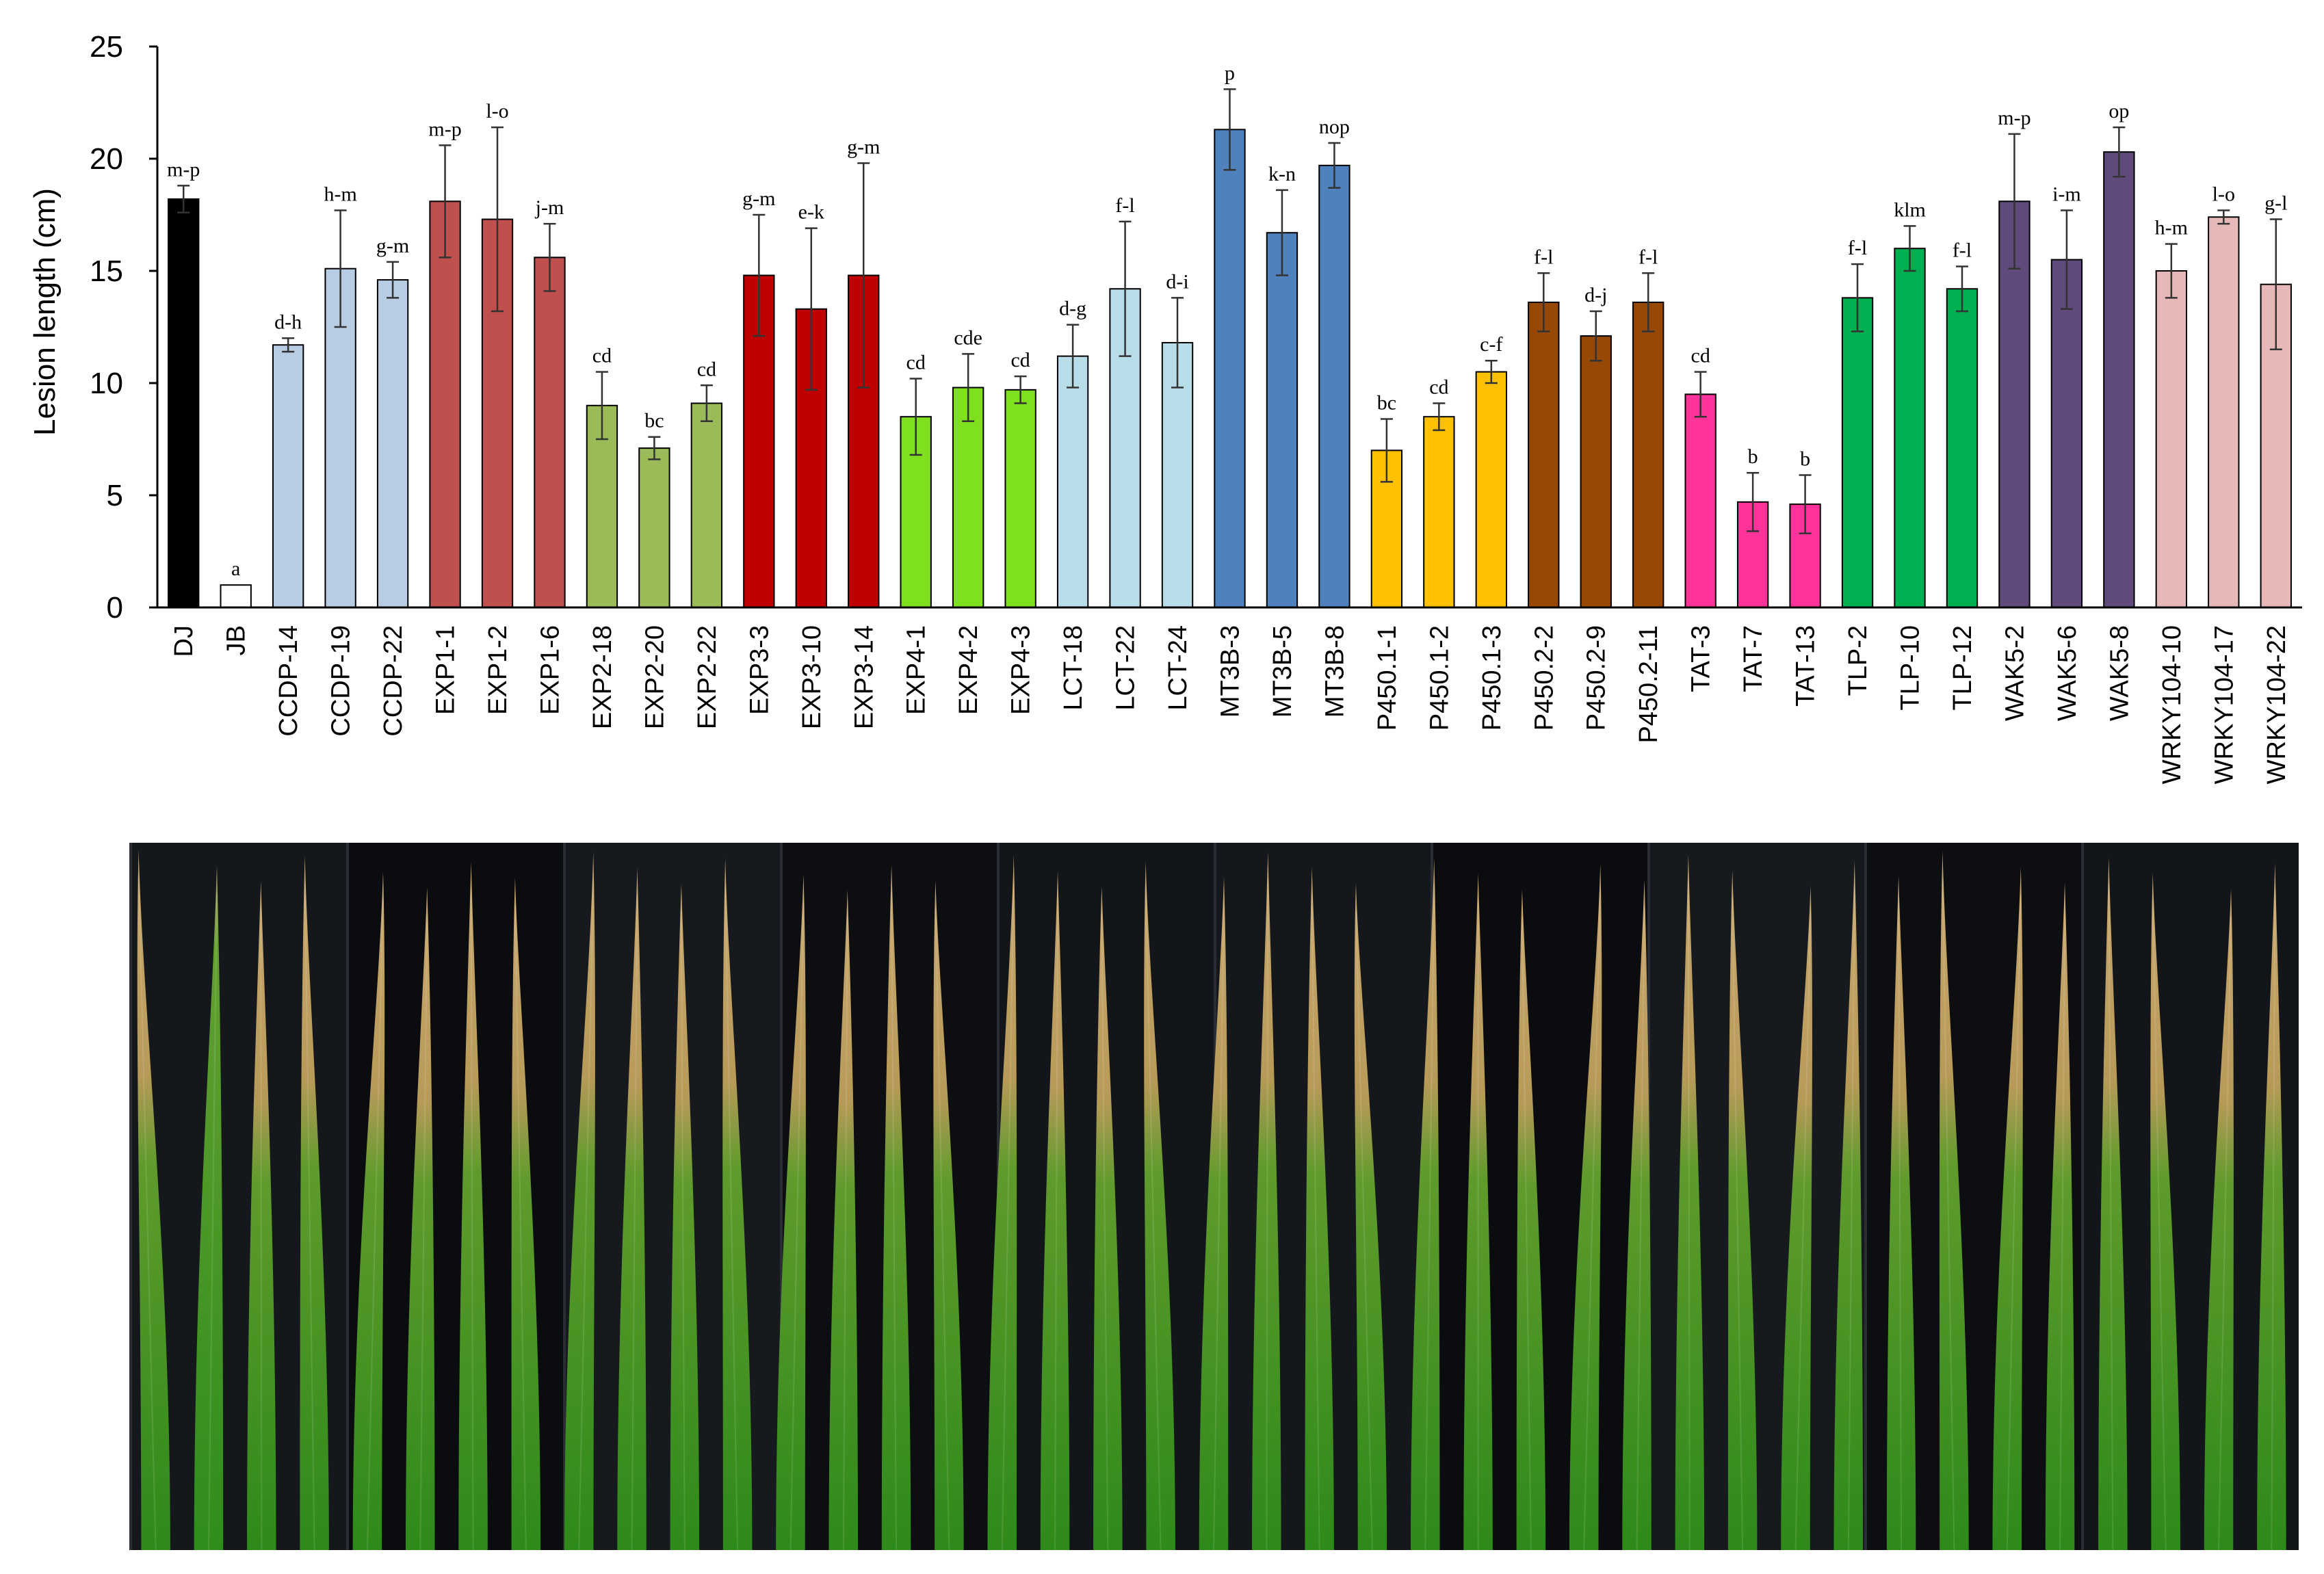 This screenshot has width=2324, height=1574. I want to click on significance-label: op, so click(2118, 111).